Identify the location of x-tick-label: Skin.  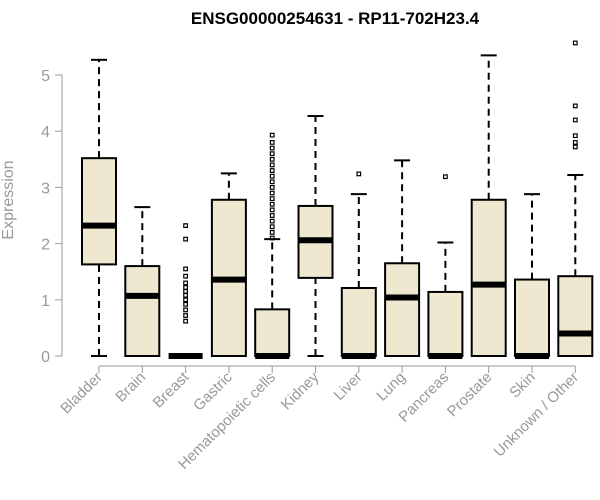
(522, 385).